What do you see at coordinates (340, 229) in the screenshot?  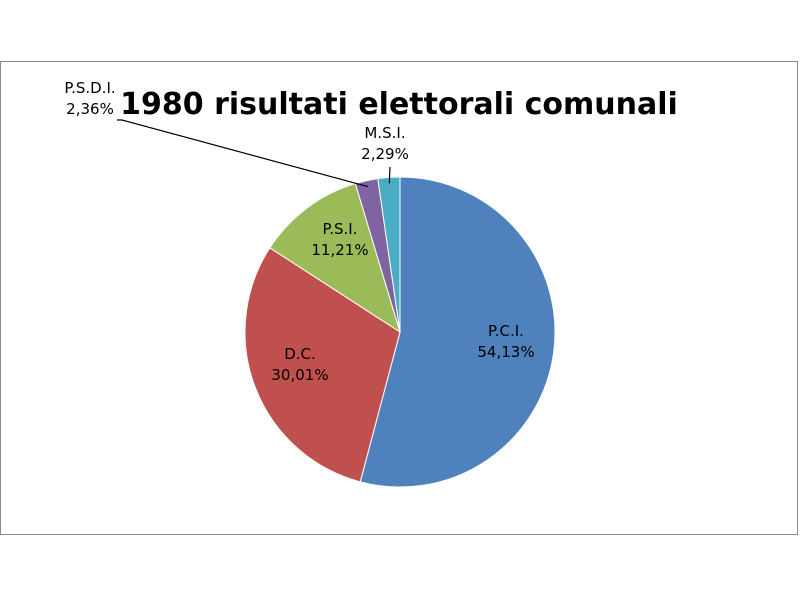 I see `data-label-category-p-s-i: P.S.I.` at bounding box center [340, 229].